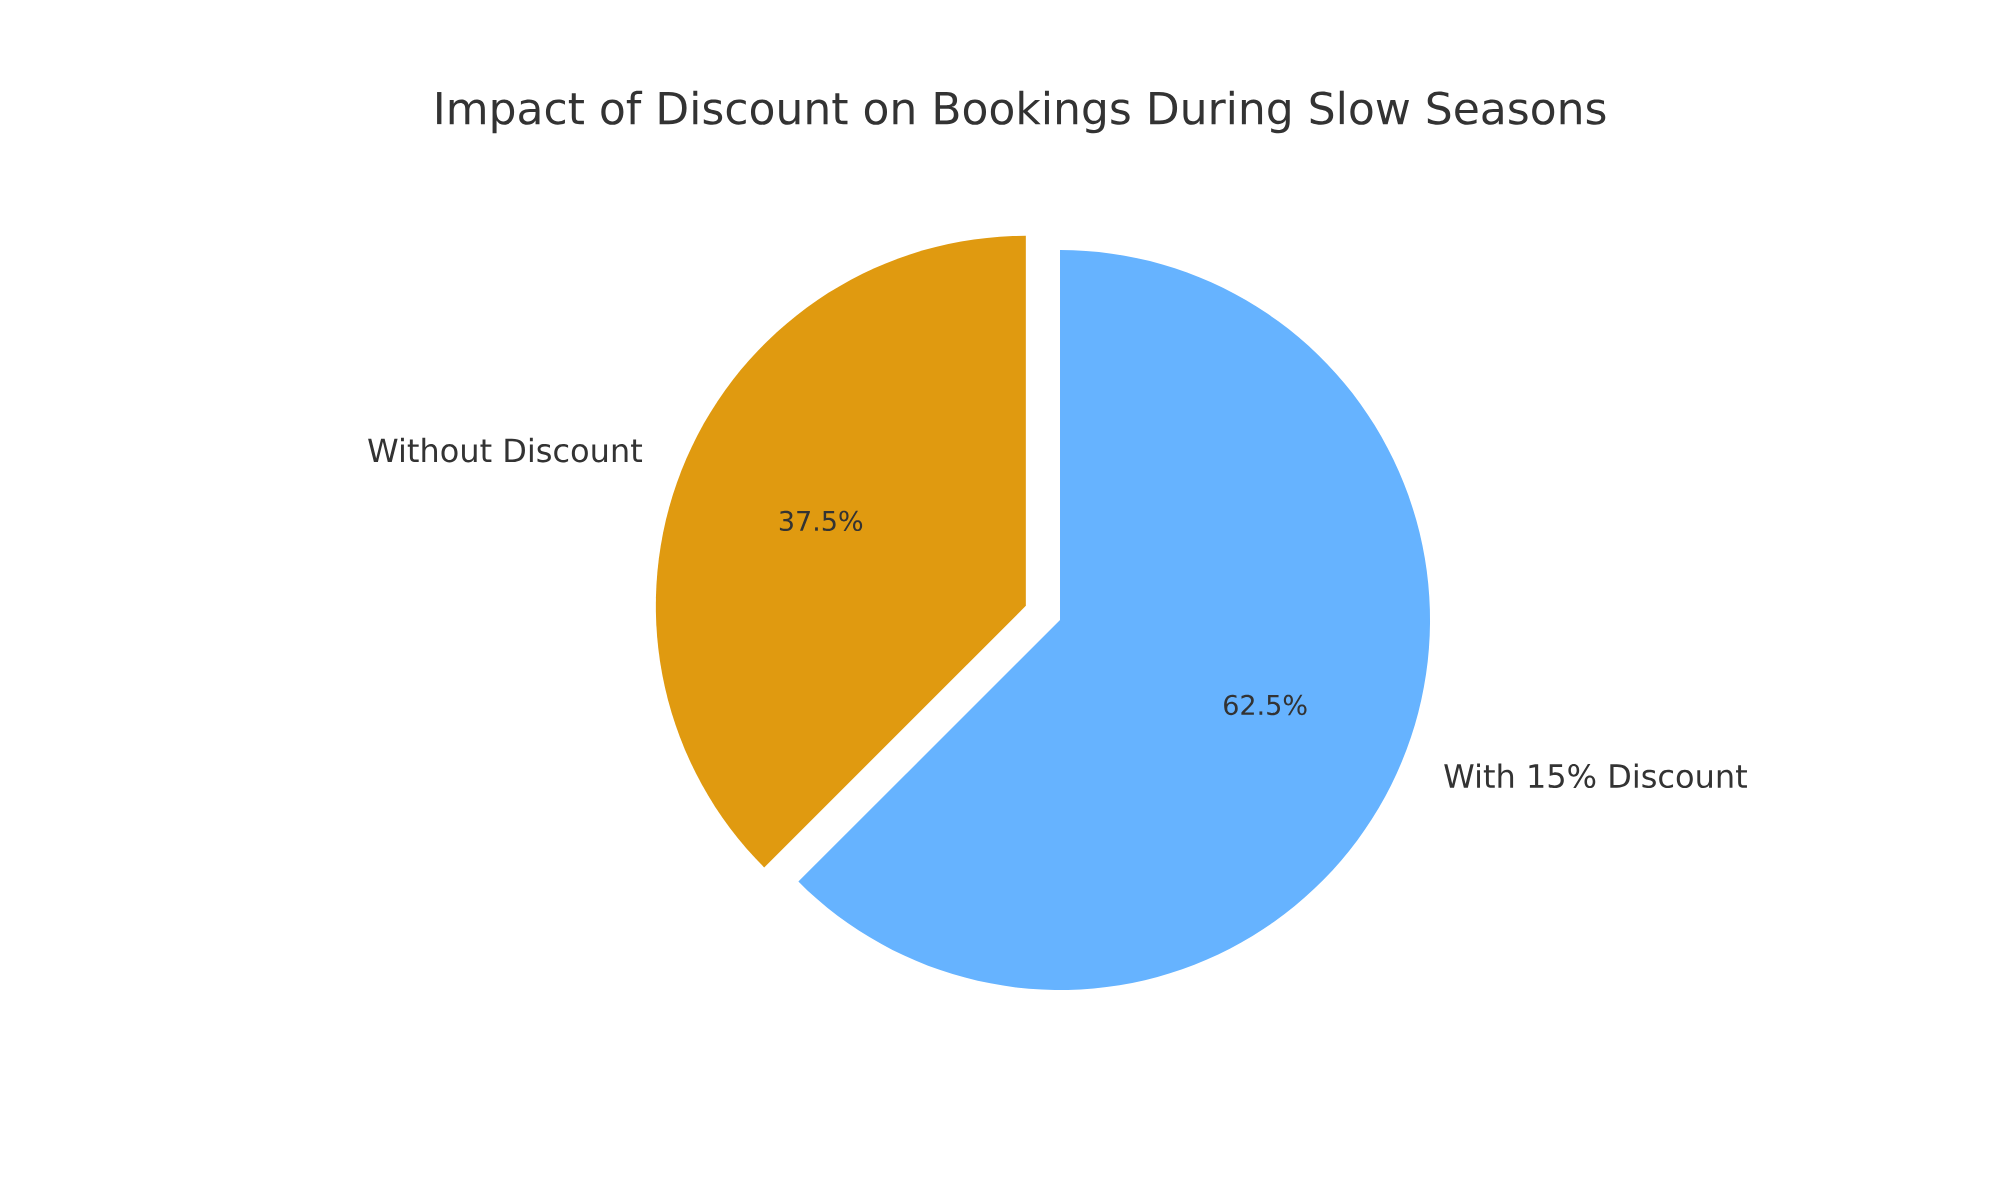 This screenshot has height=1200, width=2000. I want to click on data-label: 62.5%, so click(1265, 705).